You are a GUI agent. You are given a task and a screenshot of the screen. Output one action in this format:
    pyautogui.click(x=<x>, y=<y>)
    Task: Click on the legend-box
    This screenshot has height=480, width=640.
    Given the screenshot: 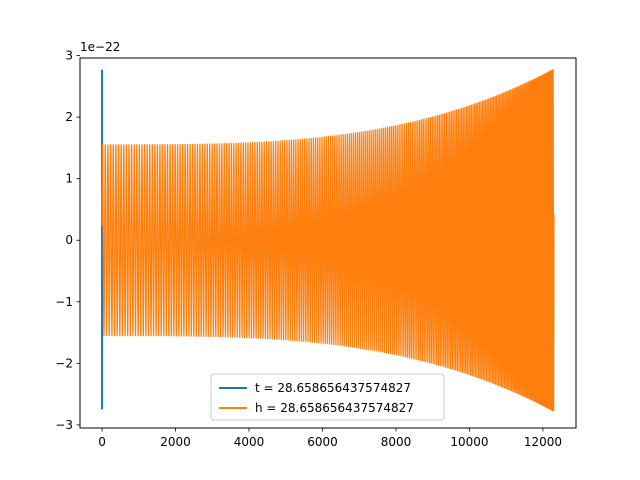 What is the action you would take?
    pyautogui.click(x=327, y=397)
    